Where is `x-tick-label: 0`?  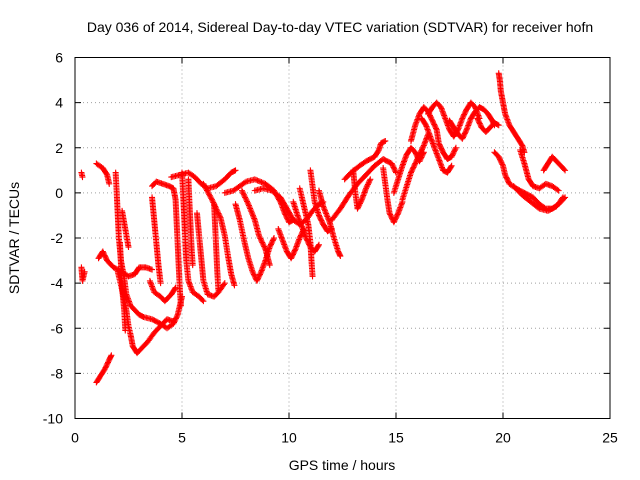
x-tick-label: 0 is located at coordinates (75, 438).